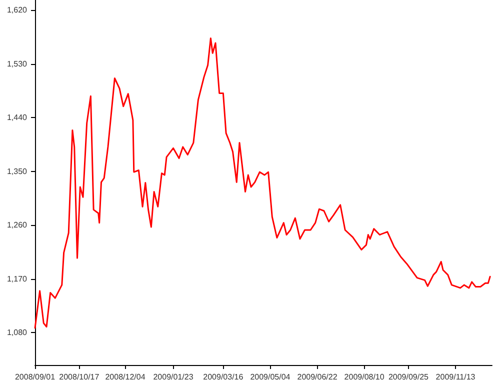  What do you see at coordinates (17, 333) in the screenshot?
I see `y-tick-label: 1,080` at bounding box center [17, 333].